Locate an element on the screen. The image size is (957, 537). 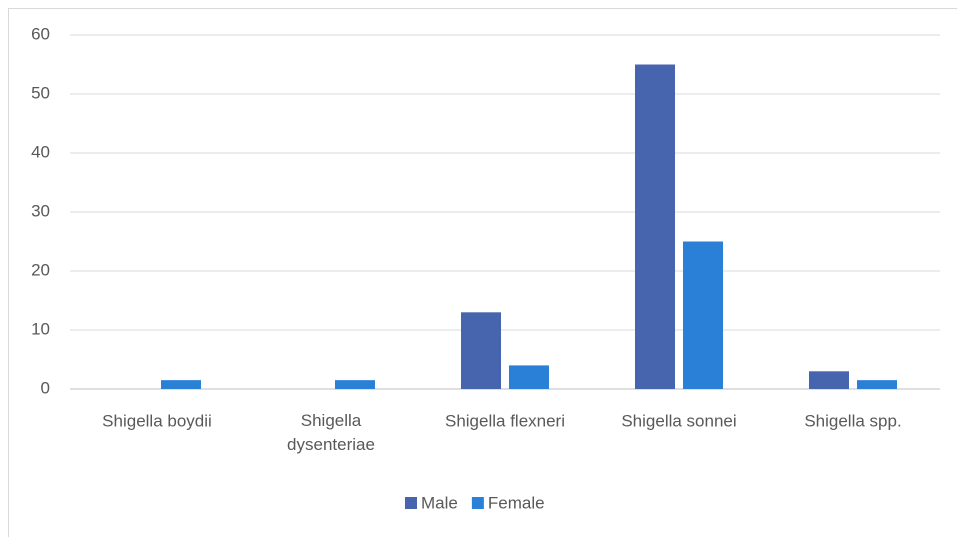
x-tick-label: Shigella sonnei is located at coordinates (678, 420).